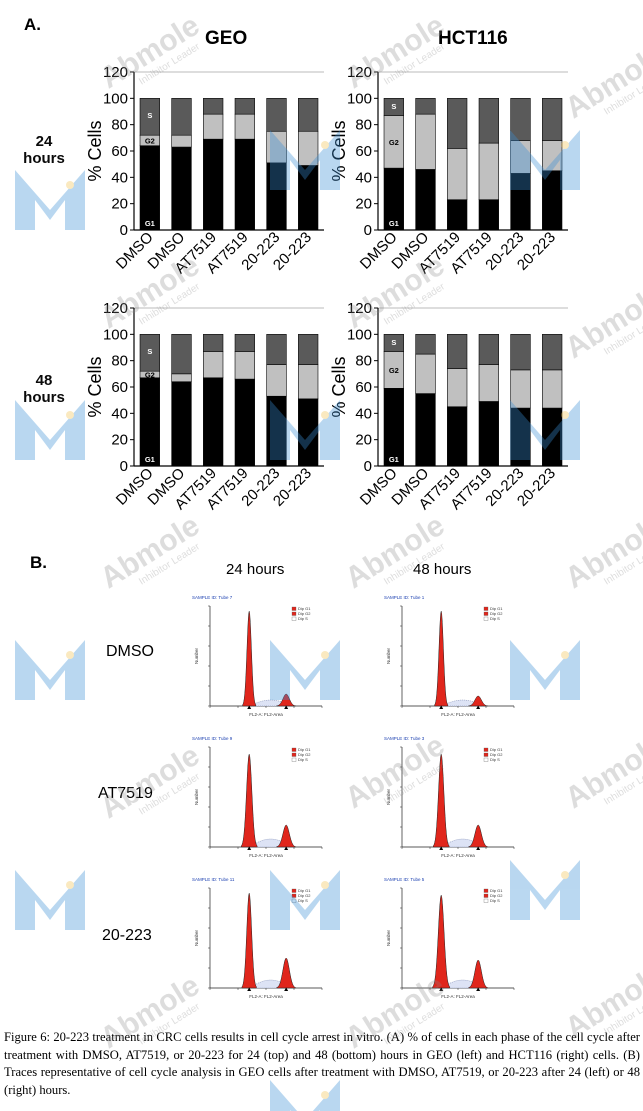  What do you see at coordinates (359, 308) in the screenshot?
I see `y-tick-label: 120` at bounding box center [359, 308].